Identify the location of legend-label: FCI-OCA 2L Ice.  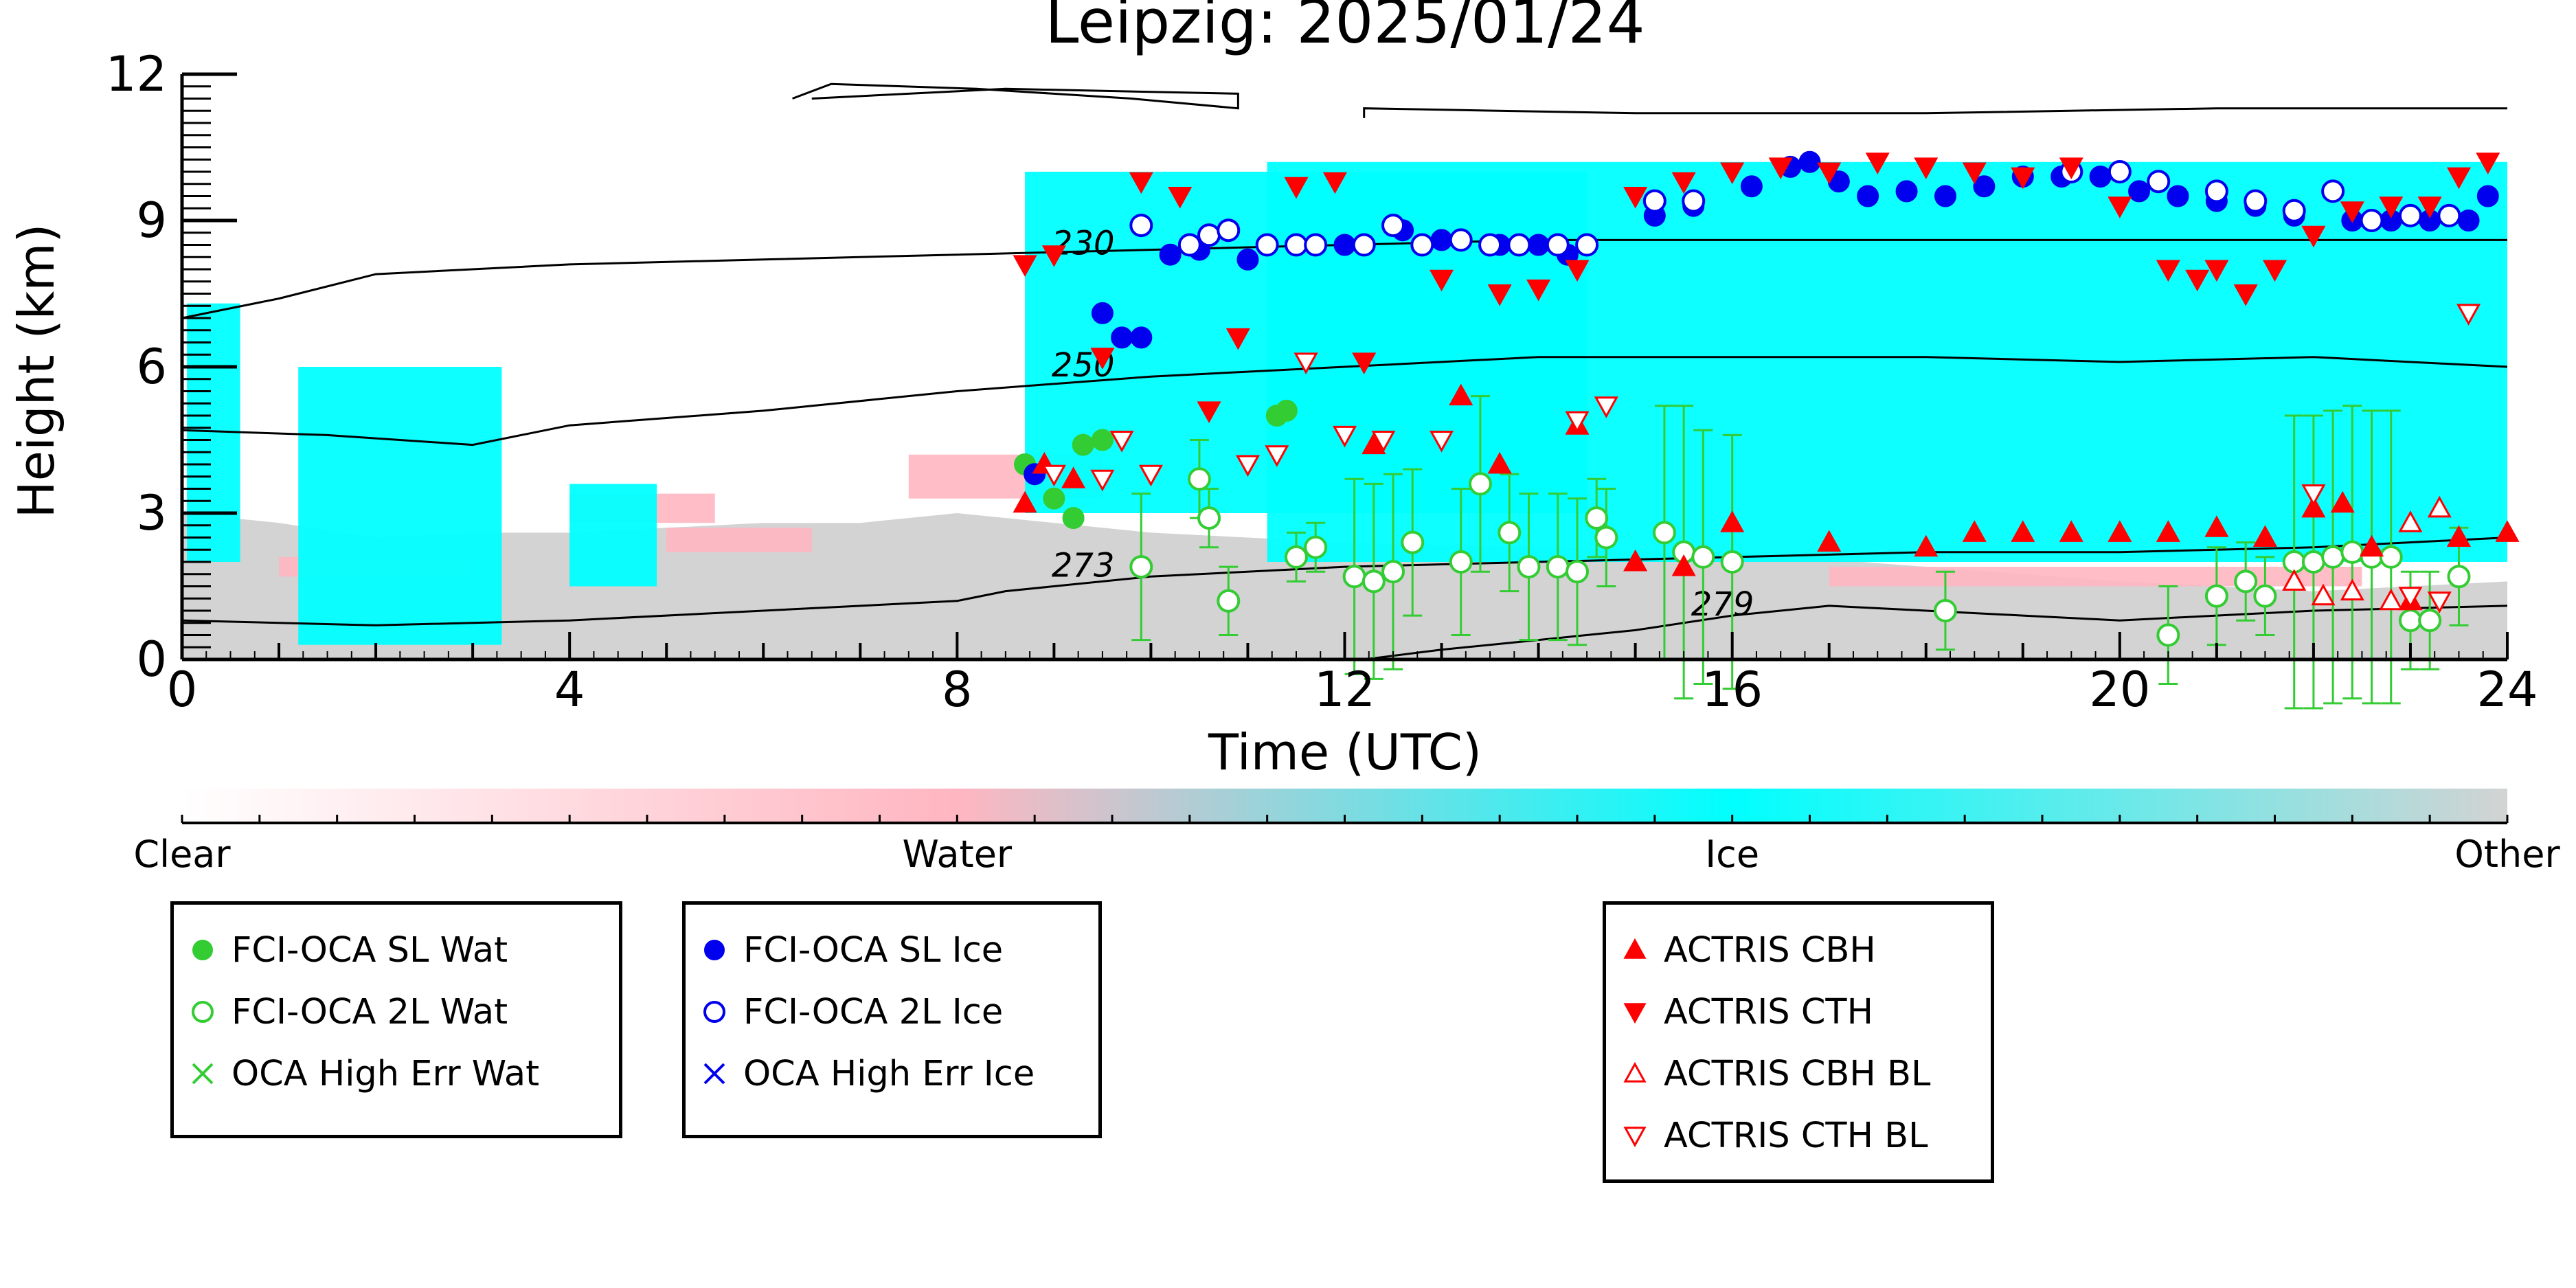
(873, 1011).